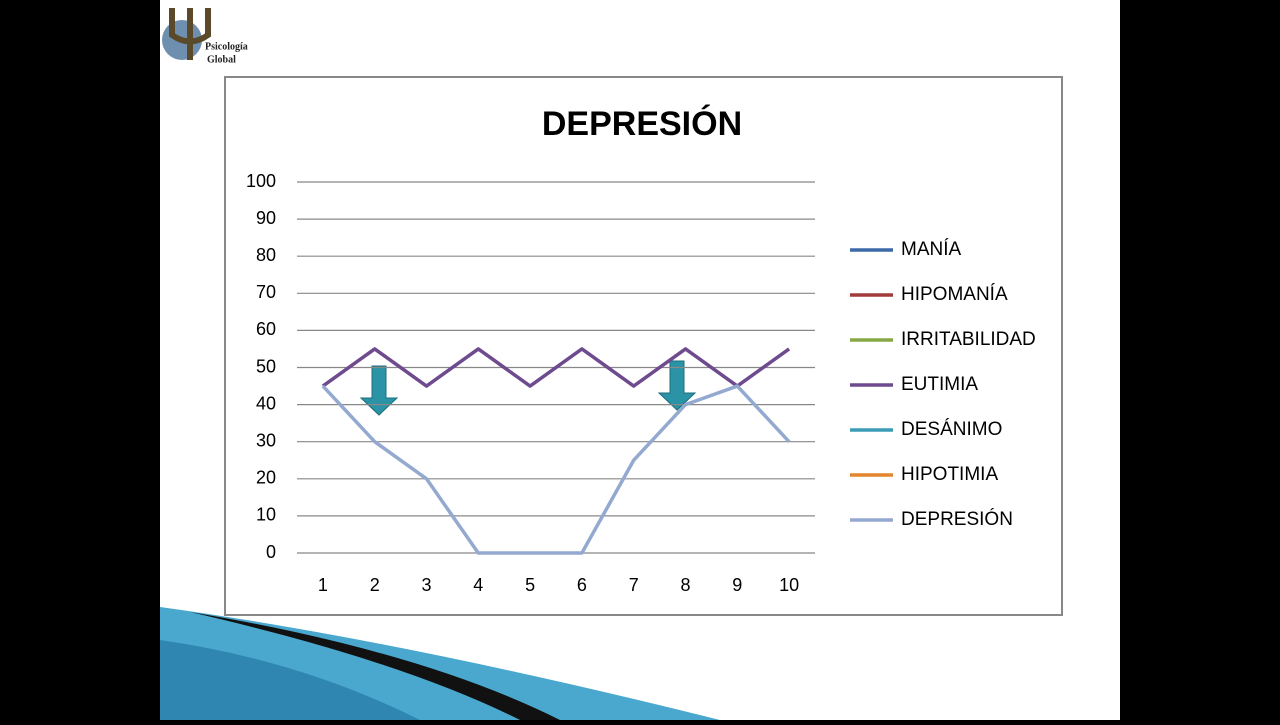  Describe the element at coordinates (426, 585) in the screenshot. I see `x-tick-label: 3` at that location.